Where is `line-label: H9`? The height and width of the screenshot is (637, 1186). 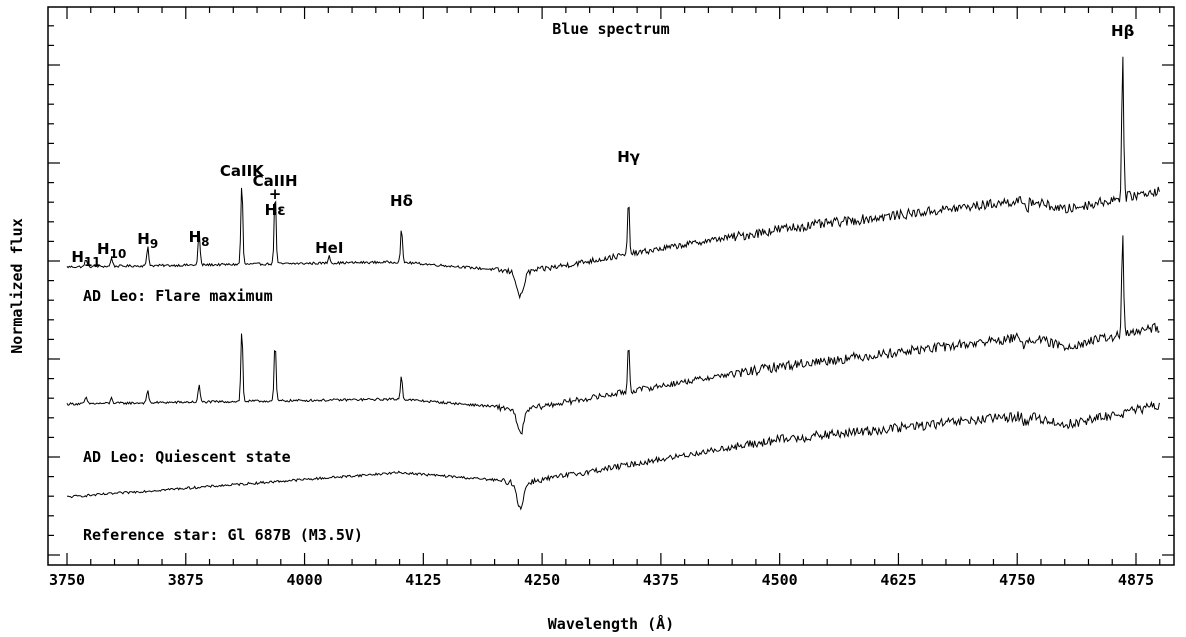
line-label: H9 is located at coordinates (147, 240).